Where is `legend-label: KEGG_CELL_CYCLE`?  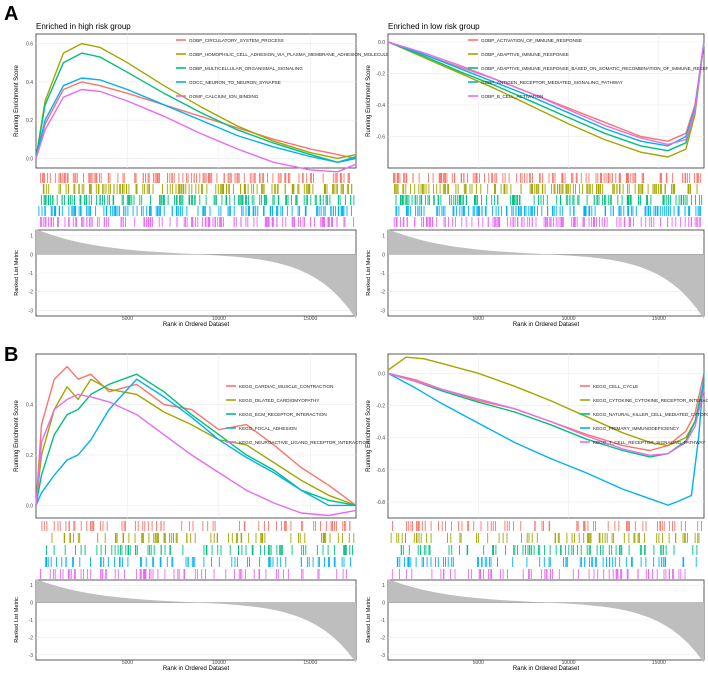
legend-label: KEGG_CELL_CYCLE is located at coordinates (615, 386).